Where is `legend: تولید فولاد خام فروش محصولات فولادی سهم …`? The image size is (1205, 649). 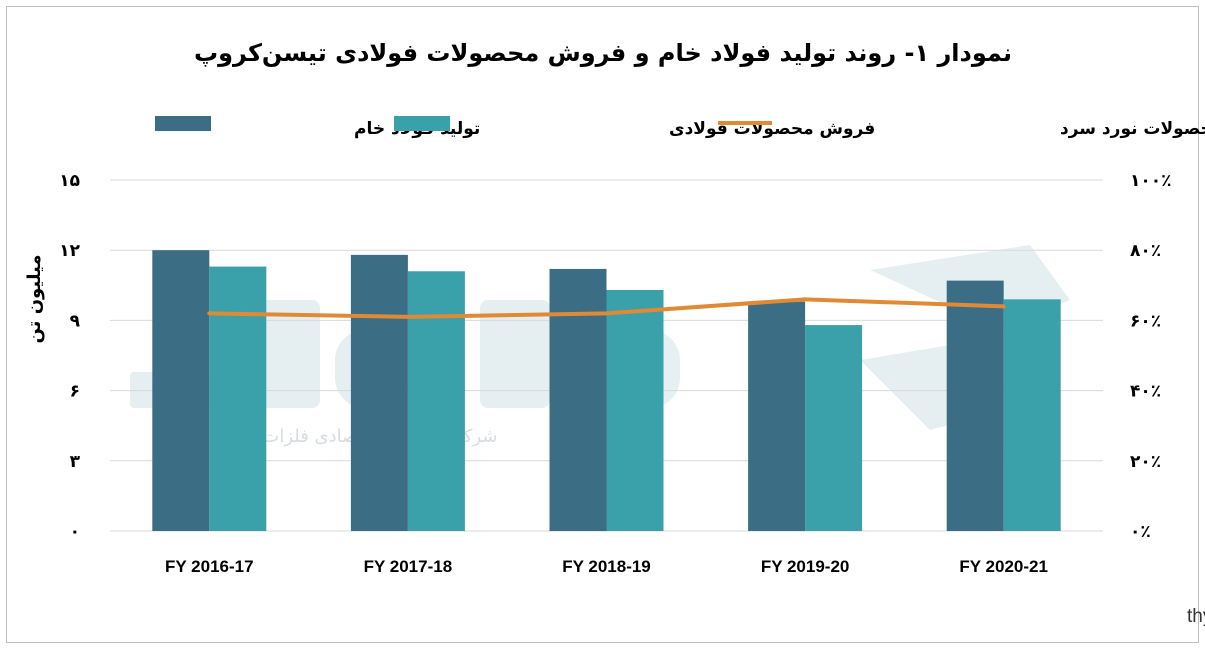
legend: تولید فولاد خام فروش محصولات فولادی سهم … is located at coordinates (680, 127).